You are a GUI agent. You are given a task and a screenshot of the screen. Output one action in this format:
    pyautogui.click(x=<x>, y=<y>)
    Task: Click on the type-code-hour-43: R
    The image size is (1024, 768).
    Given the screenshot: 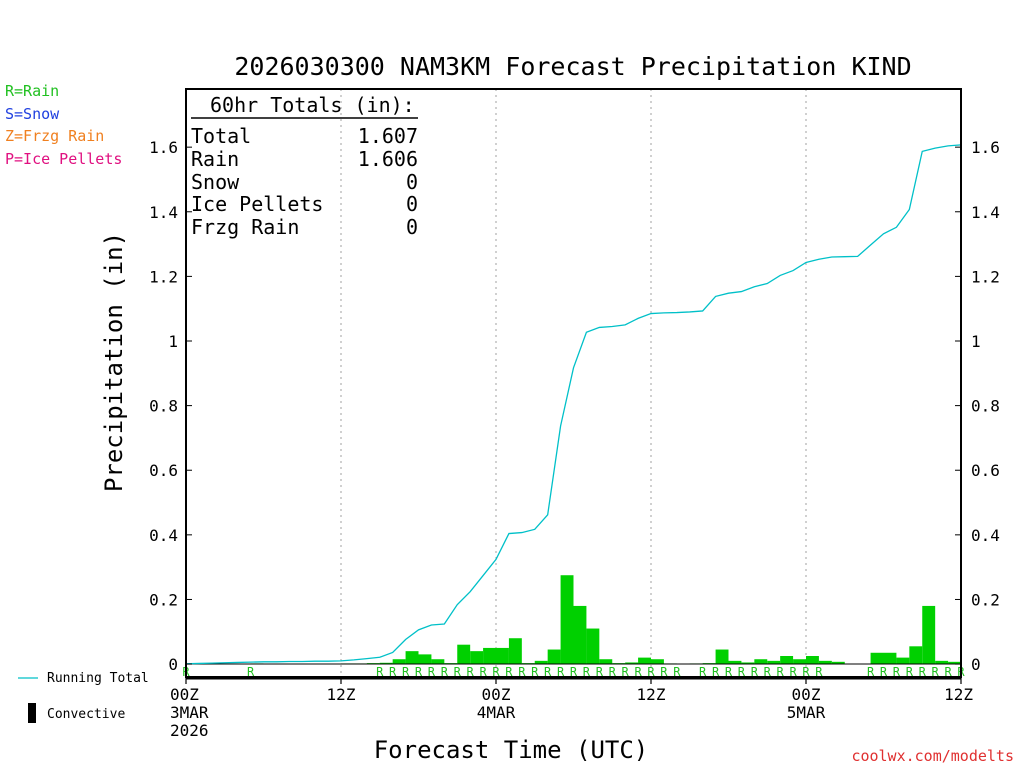 What is the action you would take?
    pyautogui.click(x=742, y=672)
    